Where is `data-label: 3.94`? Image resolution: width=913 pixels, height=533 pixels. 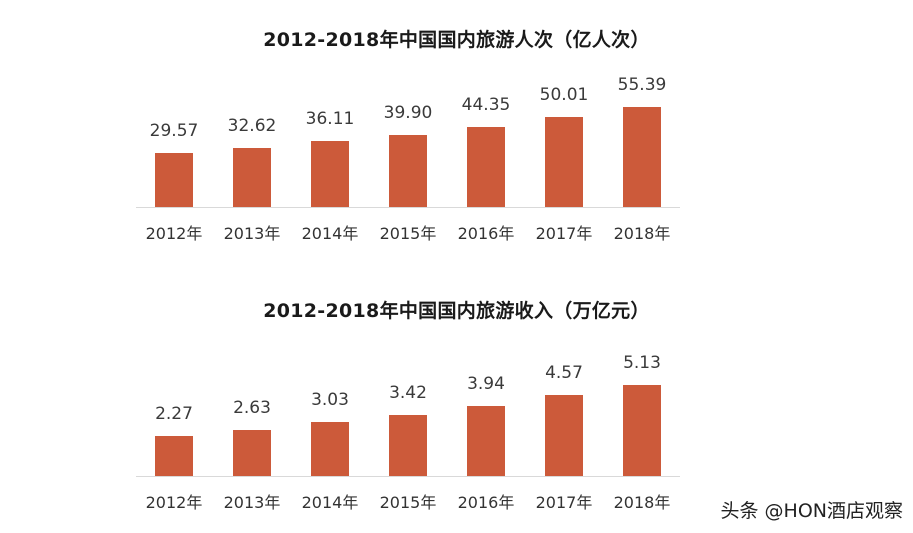
data-label: 3.94 is located at coordinates (486, 384).